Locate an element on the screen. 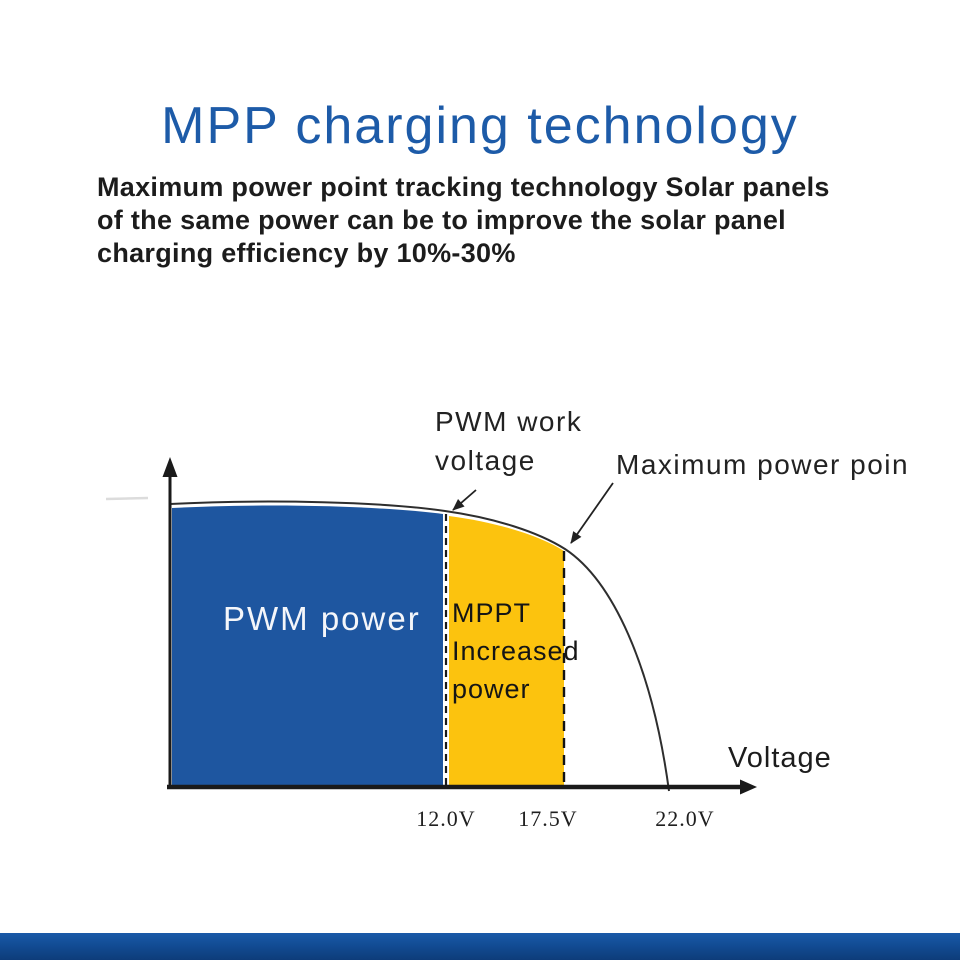  x-axis-label: Voltage is located at coordinates (780, 758).